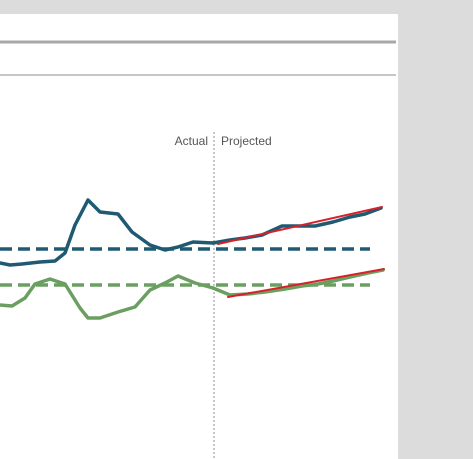  Describe the element at coordinates (246, 141) in the screenshot. I see `projected-label: Projected` at that location.